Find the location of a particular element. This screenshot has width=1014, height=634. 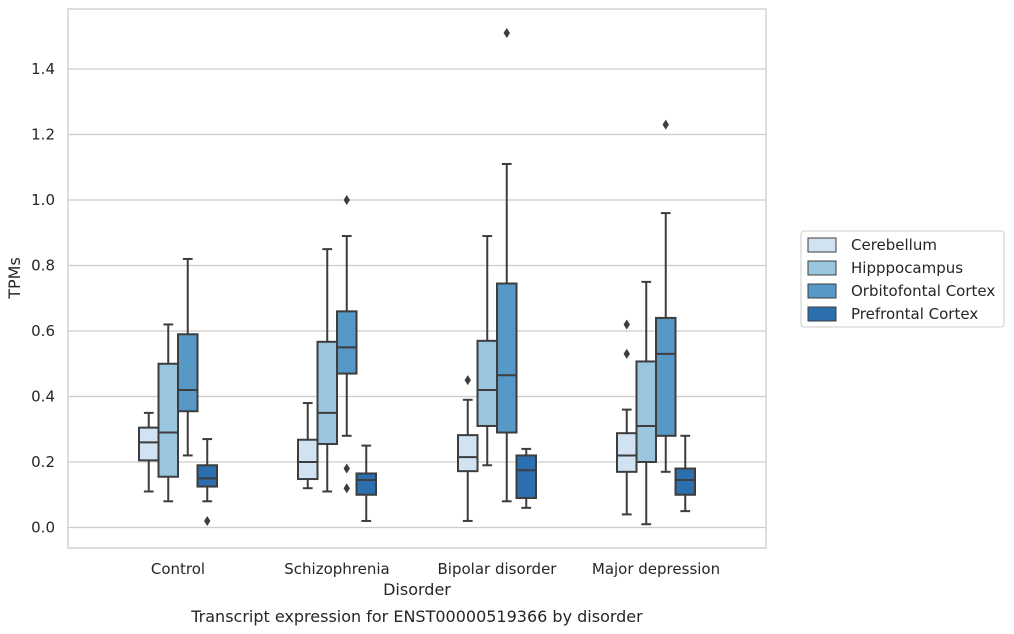

box-orbitofontal-cortex-control is located at coordinates (188, 357).